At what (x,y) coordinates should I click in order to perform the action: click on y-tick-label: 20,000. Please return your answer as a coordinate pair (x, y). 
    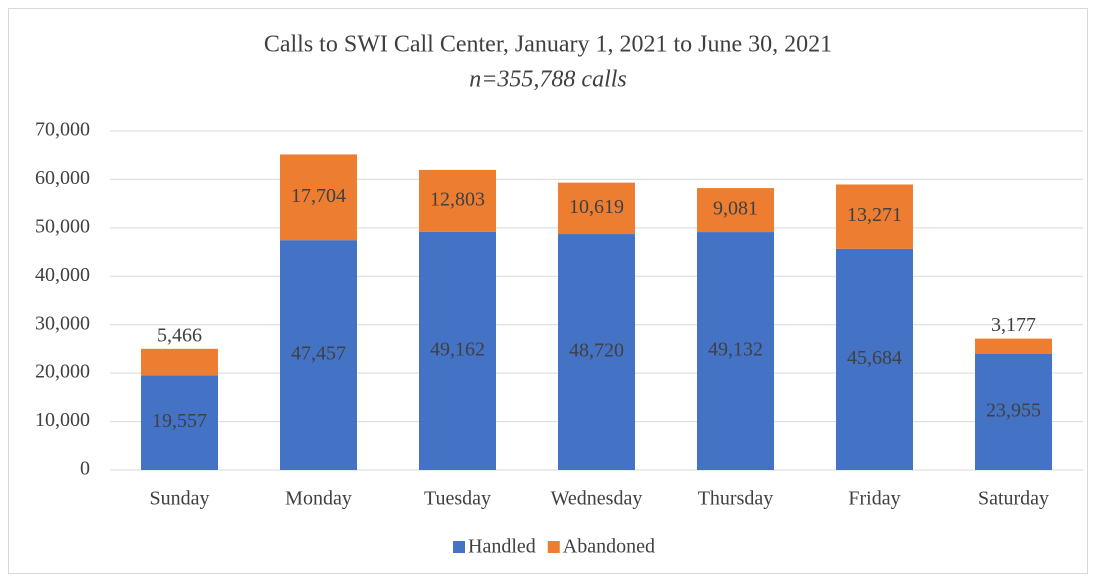
    Looking at the image, I should click on (62, 372).